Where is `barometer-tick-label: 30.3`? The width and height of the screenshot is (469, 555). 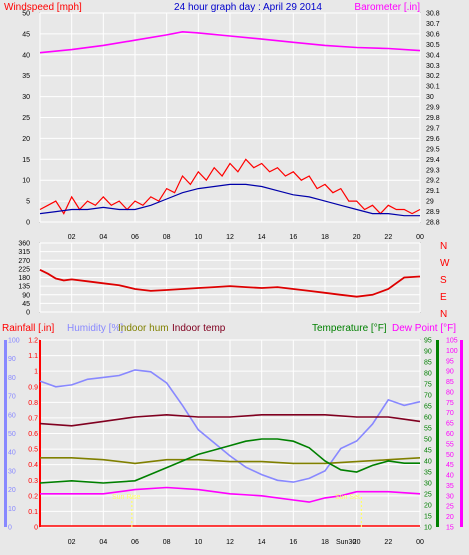
barometer-tick-label: 30.3 is located at coordinates (433, 66).